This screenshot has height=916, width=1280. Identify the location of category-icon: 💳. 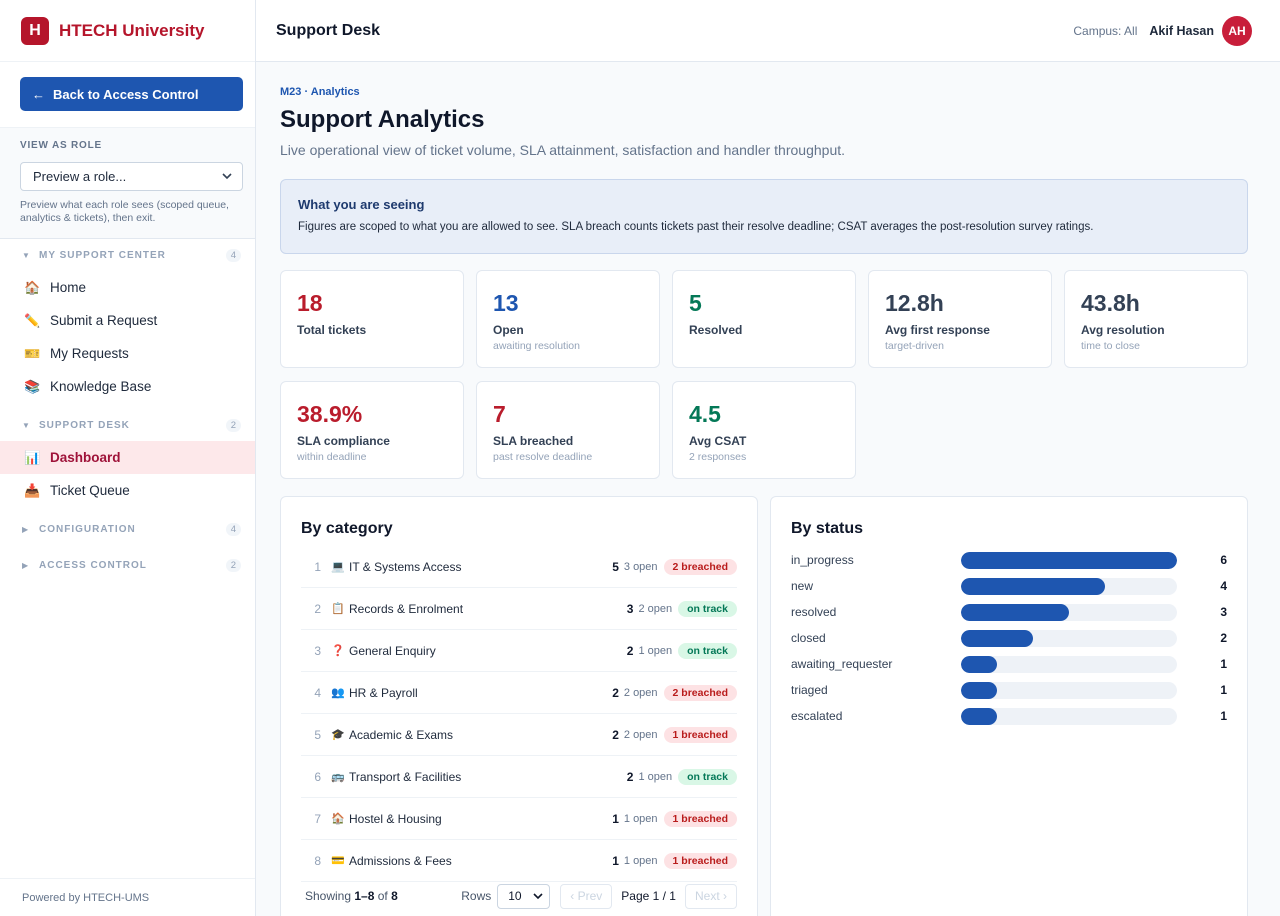
(338, 861).